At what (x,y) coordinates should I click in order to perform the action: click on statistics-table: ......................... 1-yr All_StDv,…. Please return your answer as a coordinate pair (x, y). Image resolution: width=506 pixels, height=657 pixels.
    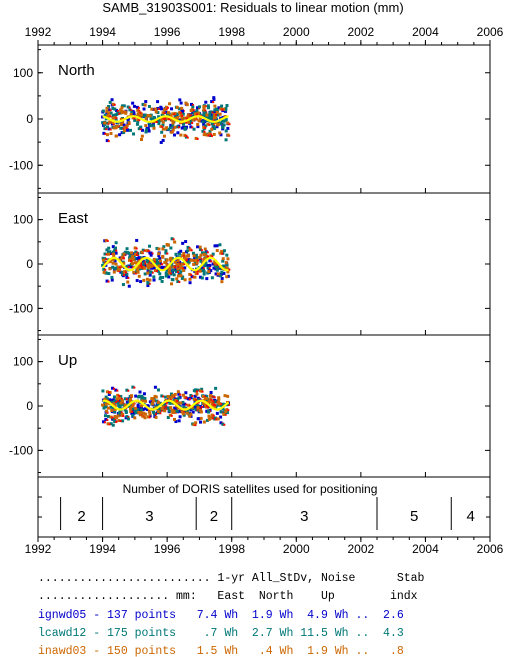
    Looking at the image, I should click on (231, 614).